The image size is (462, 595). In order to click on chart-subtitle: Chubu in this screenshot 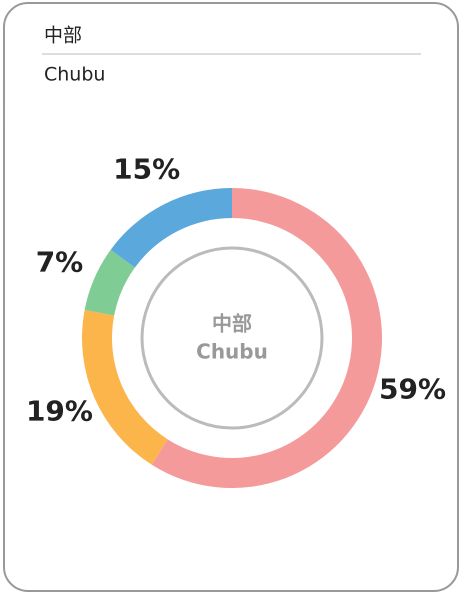, I will do `click(74, 75)`.